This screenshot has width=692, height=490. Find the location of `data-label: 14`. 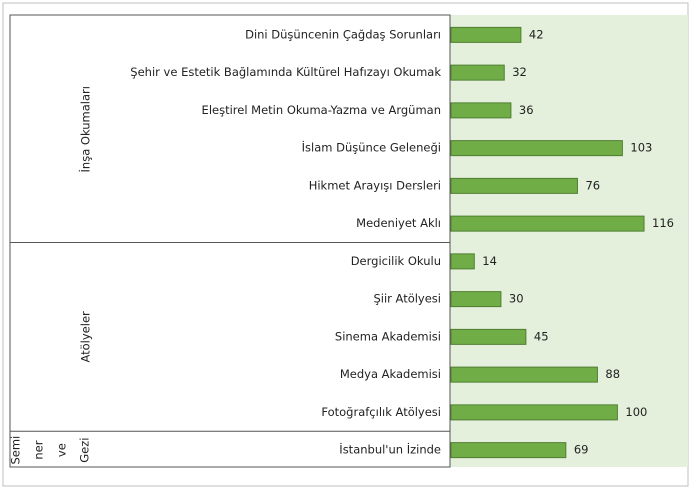

data-label: 14 is located at coordinates (489, 261).